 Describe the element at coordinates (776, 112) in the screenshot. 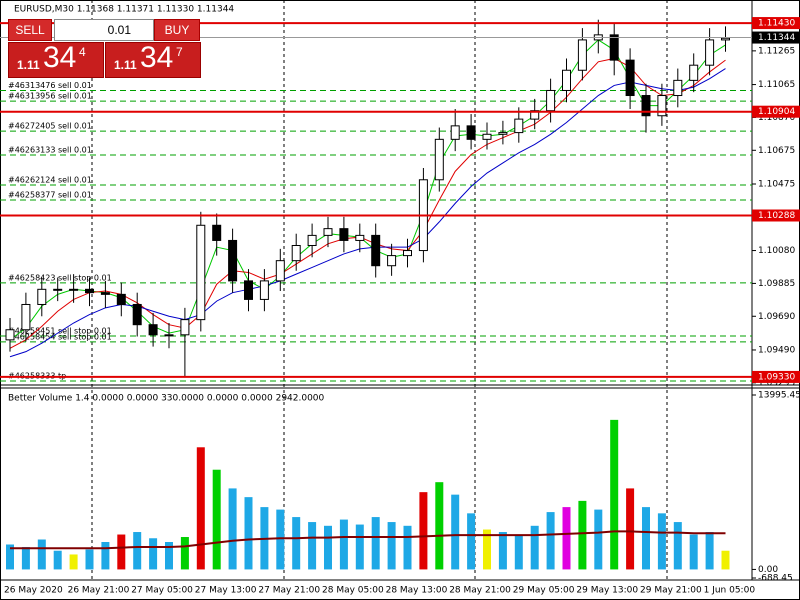

I see `level-label: 1.10904` at that location.